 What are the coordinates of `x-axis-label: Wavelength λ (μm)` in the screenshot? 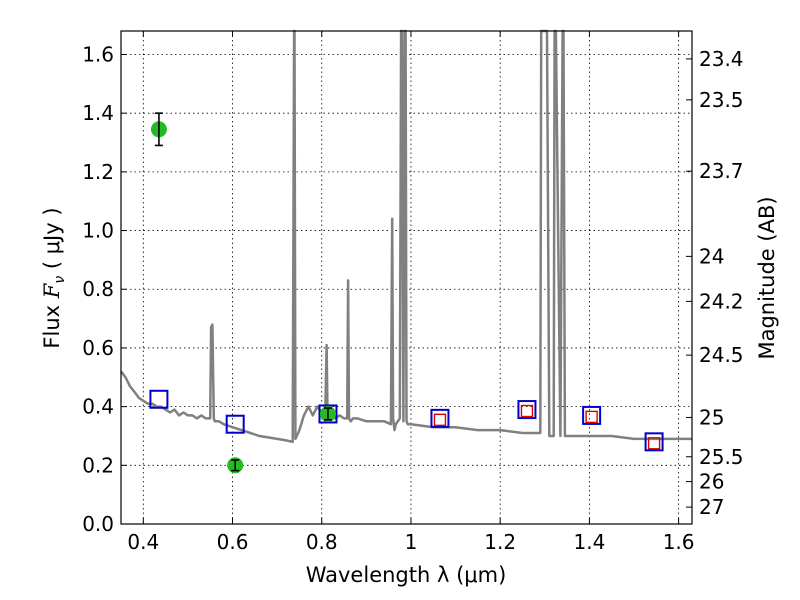 It's located at (406, 575).